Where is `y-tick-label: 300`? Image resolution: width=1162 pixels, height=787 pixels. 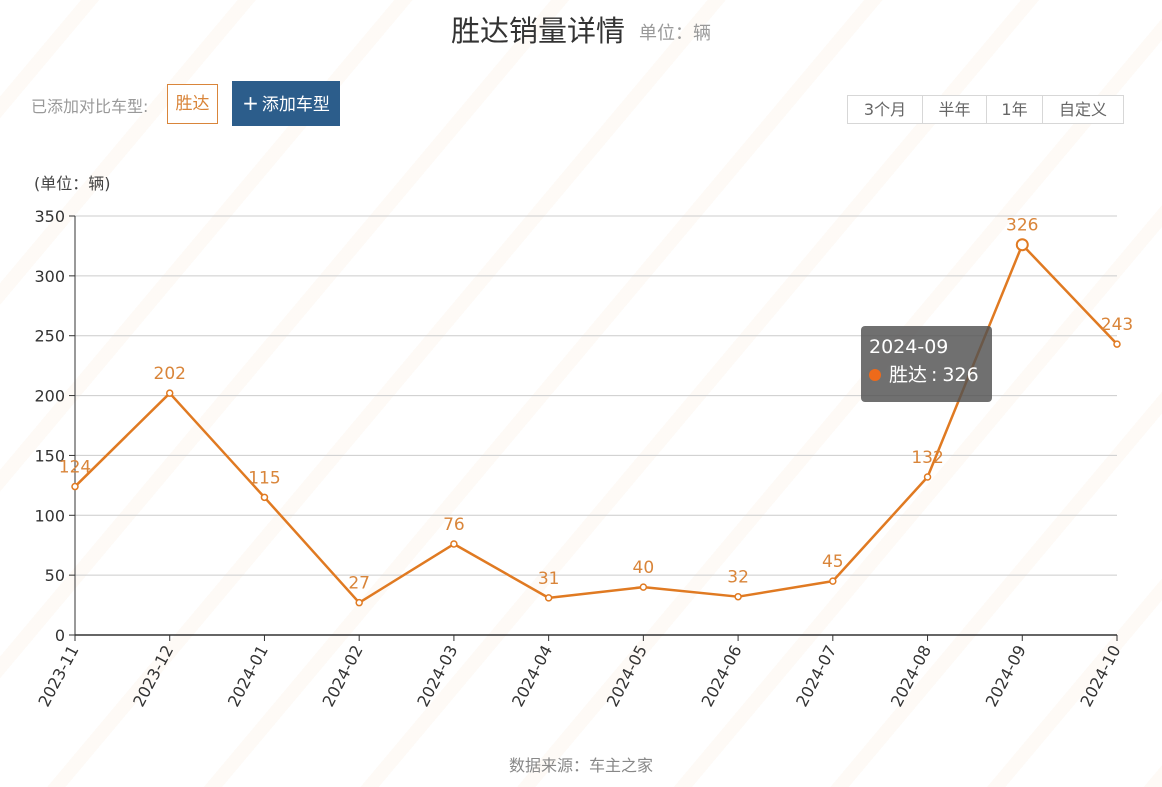
y-tick-label: 300 is located at coordinates (49, 276).